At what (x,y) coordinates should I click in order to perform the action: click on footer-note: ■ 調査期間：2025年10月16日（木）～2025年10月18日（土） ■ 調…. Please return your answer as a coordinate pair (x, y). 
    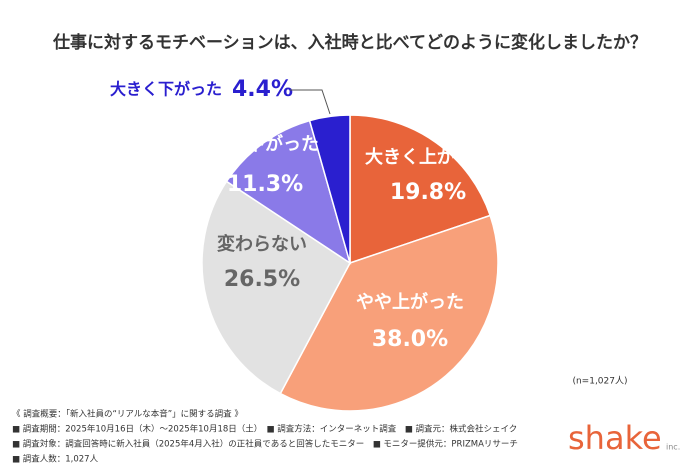
    Looking at the image, I should click on (264, 429).